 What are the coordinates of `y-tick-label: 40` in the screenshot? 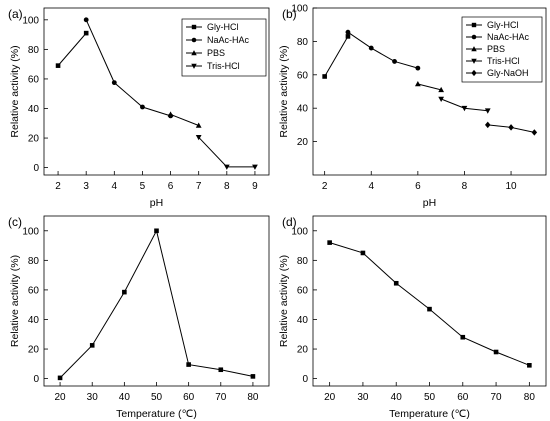 It's located at (303, 109).